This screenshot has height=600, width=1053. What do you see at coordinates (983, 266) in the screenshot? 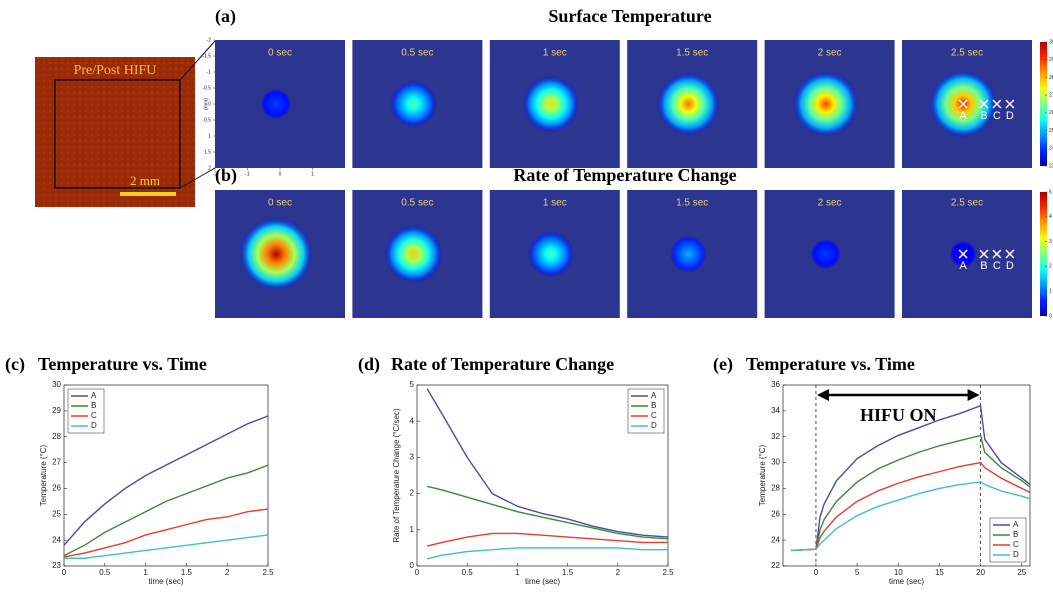
I see `point-label: B` at bounding box center [983, 266].